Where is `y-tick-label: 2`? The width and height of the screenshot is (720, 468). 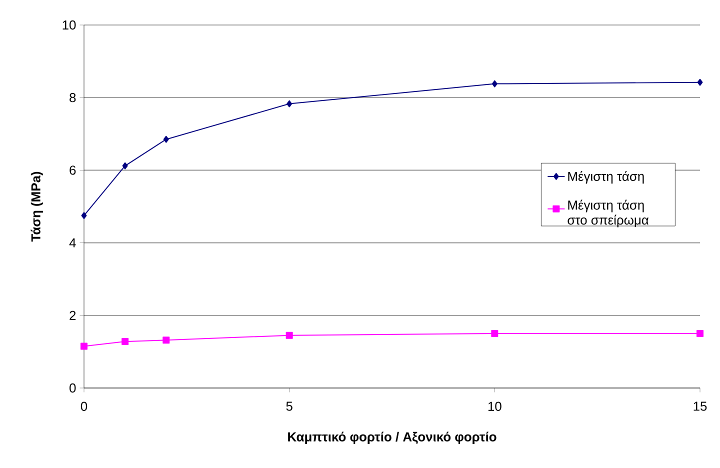
y-tick-label: 2 is located at coordinates (73, 315).